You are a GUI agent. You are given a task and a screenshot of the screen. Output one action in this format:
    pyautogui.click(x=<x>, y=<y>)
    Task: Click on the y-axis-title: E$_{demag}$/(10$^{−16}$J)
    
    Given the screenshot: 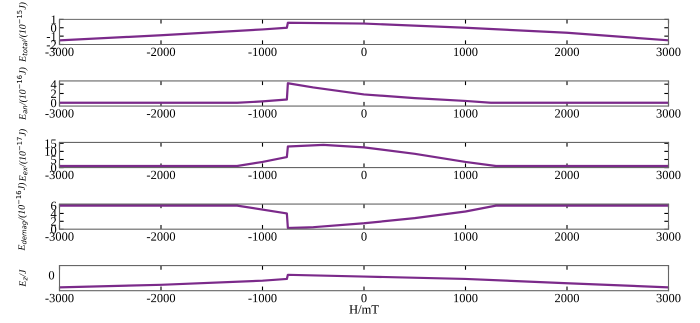 What is the action you would take?
    pyautogui.click(x=22, y=216)
    